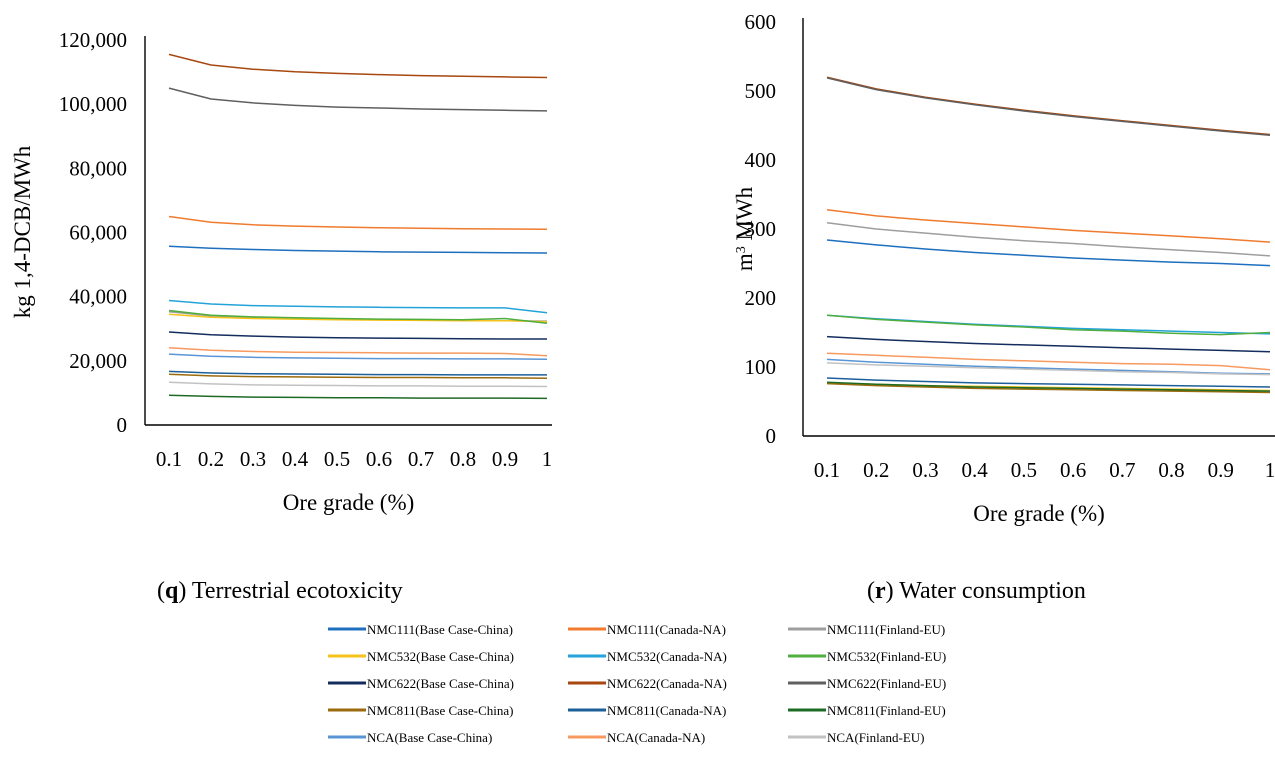  Describe the element at coordinates (880, 591) in the screenshot. I see `caption-r-letter: r` at that location.